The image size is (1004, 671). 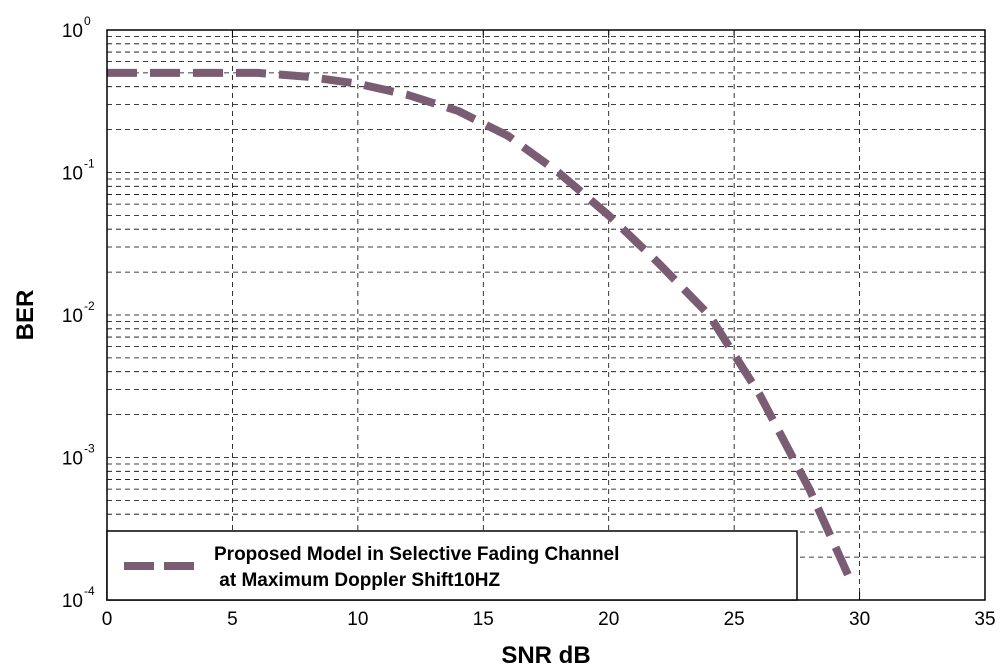 What do you see at coordinates (859, 619) in the screenshot?
I see `x-tick-label: 30` at bounding box center [859, 619].